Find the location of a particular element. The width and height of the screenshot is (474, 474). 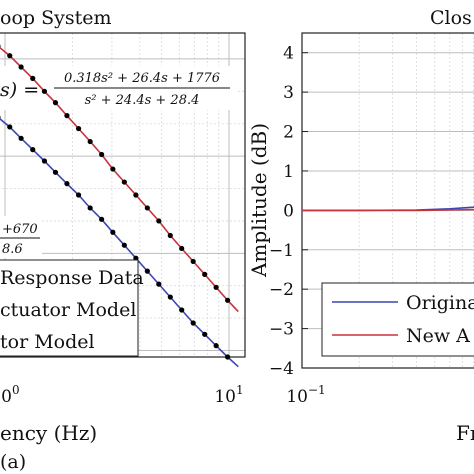

left-legend-entry-3: tor Model is located at coordinates (47, 342).